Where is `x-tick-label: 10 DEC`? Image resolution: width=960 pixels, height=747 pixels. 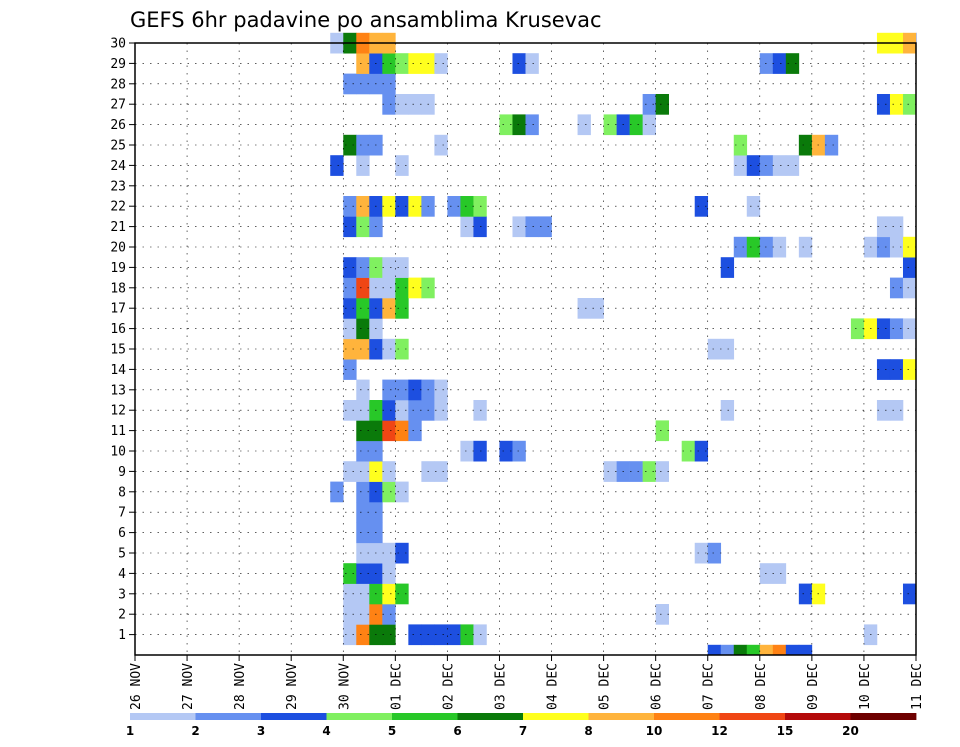 x-tick-label: 10 DEC is located at coordinates (865, 686).